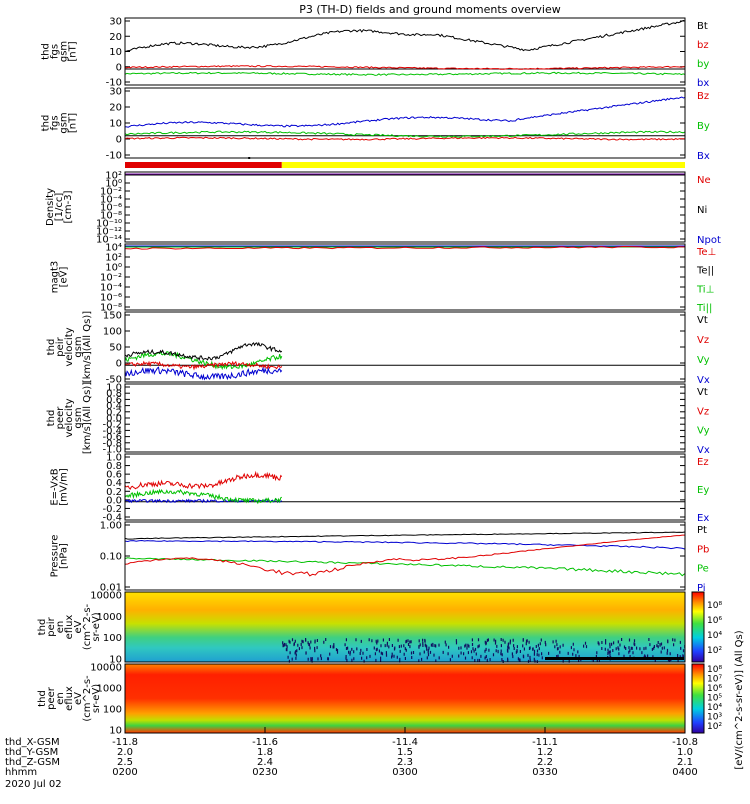  I want to click on date-label: 2020 Jul 02, so click(33, 784).